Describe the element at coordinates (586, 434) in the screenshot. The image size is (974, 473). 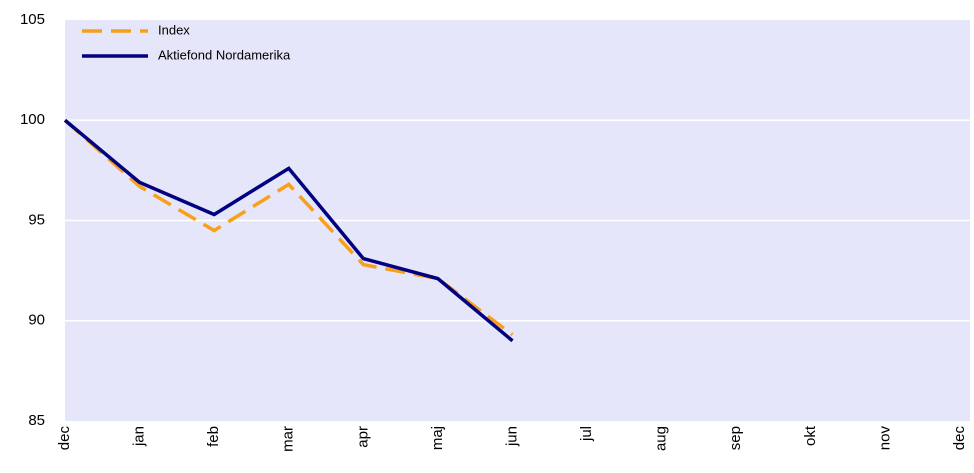
I see `x-tick-label: jul` at that location.